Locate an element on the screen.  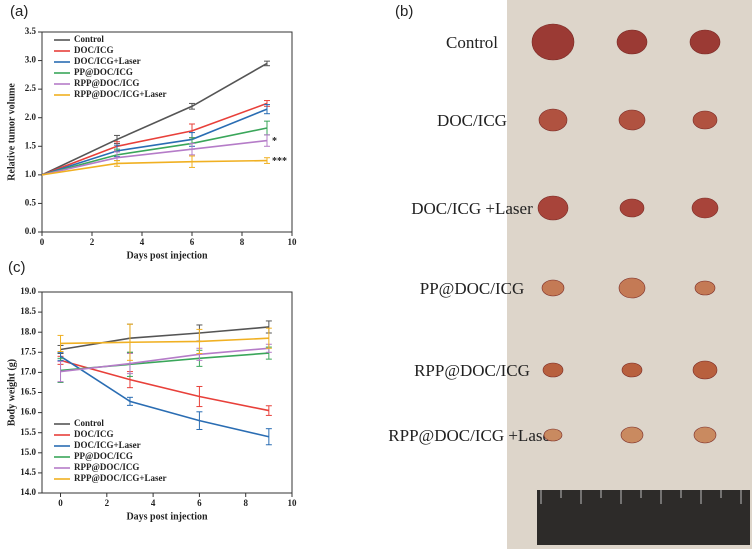
panel-label: (c) is located at coordinates (17, 267).